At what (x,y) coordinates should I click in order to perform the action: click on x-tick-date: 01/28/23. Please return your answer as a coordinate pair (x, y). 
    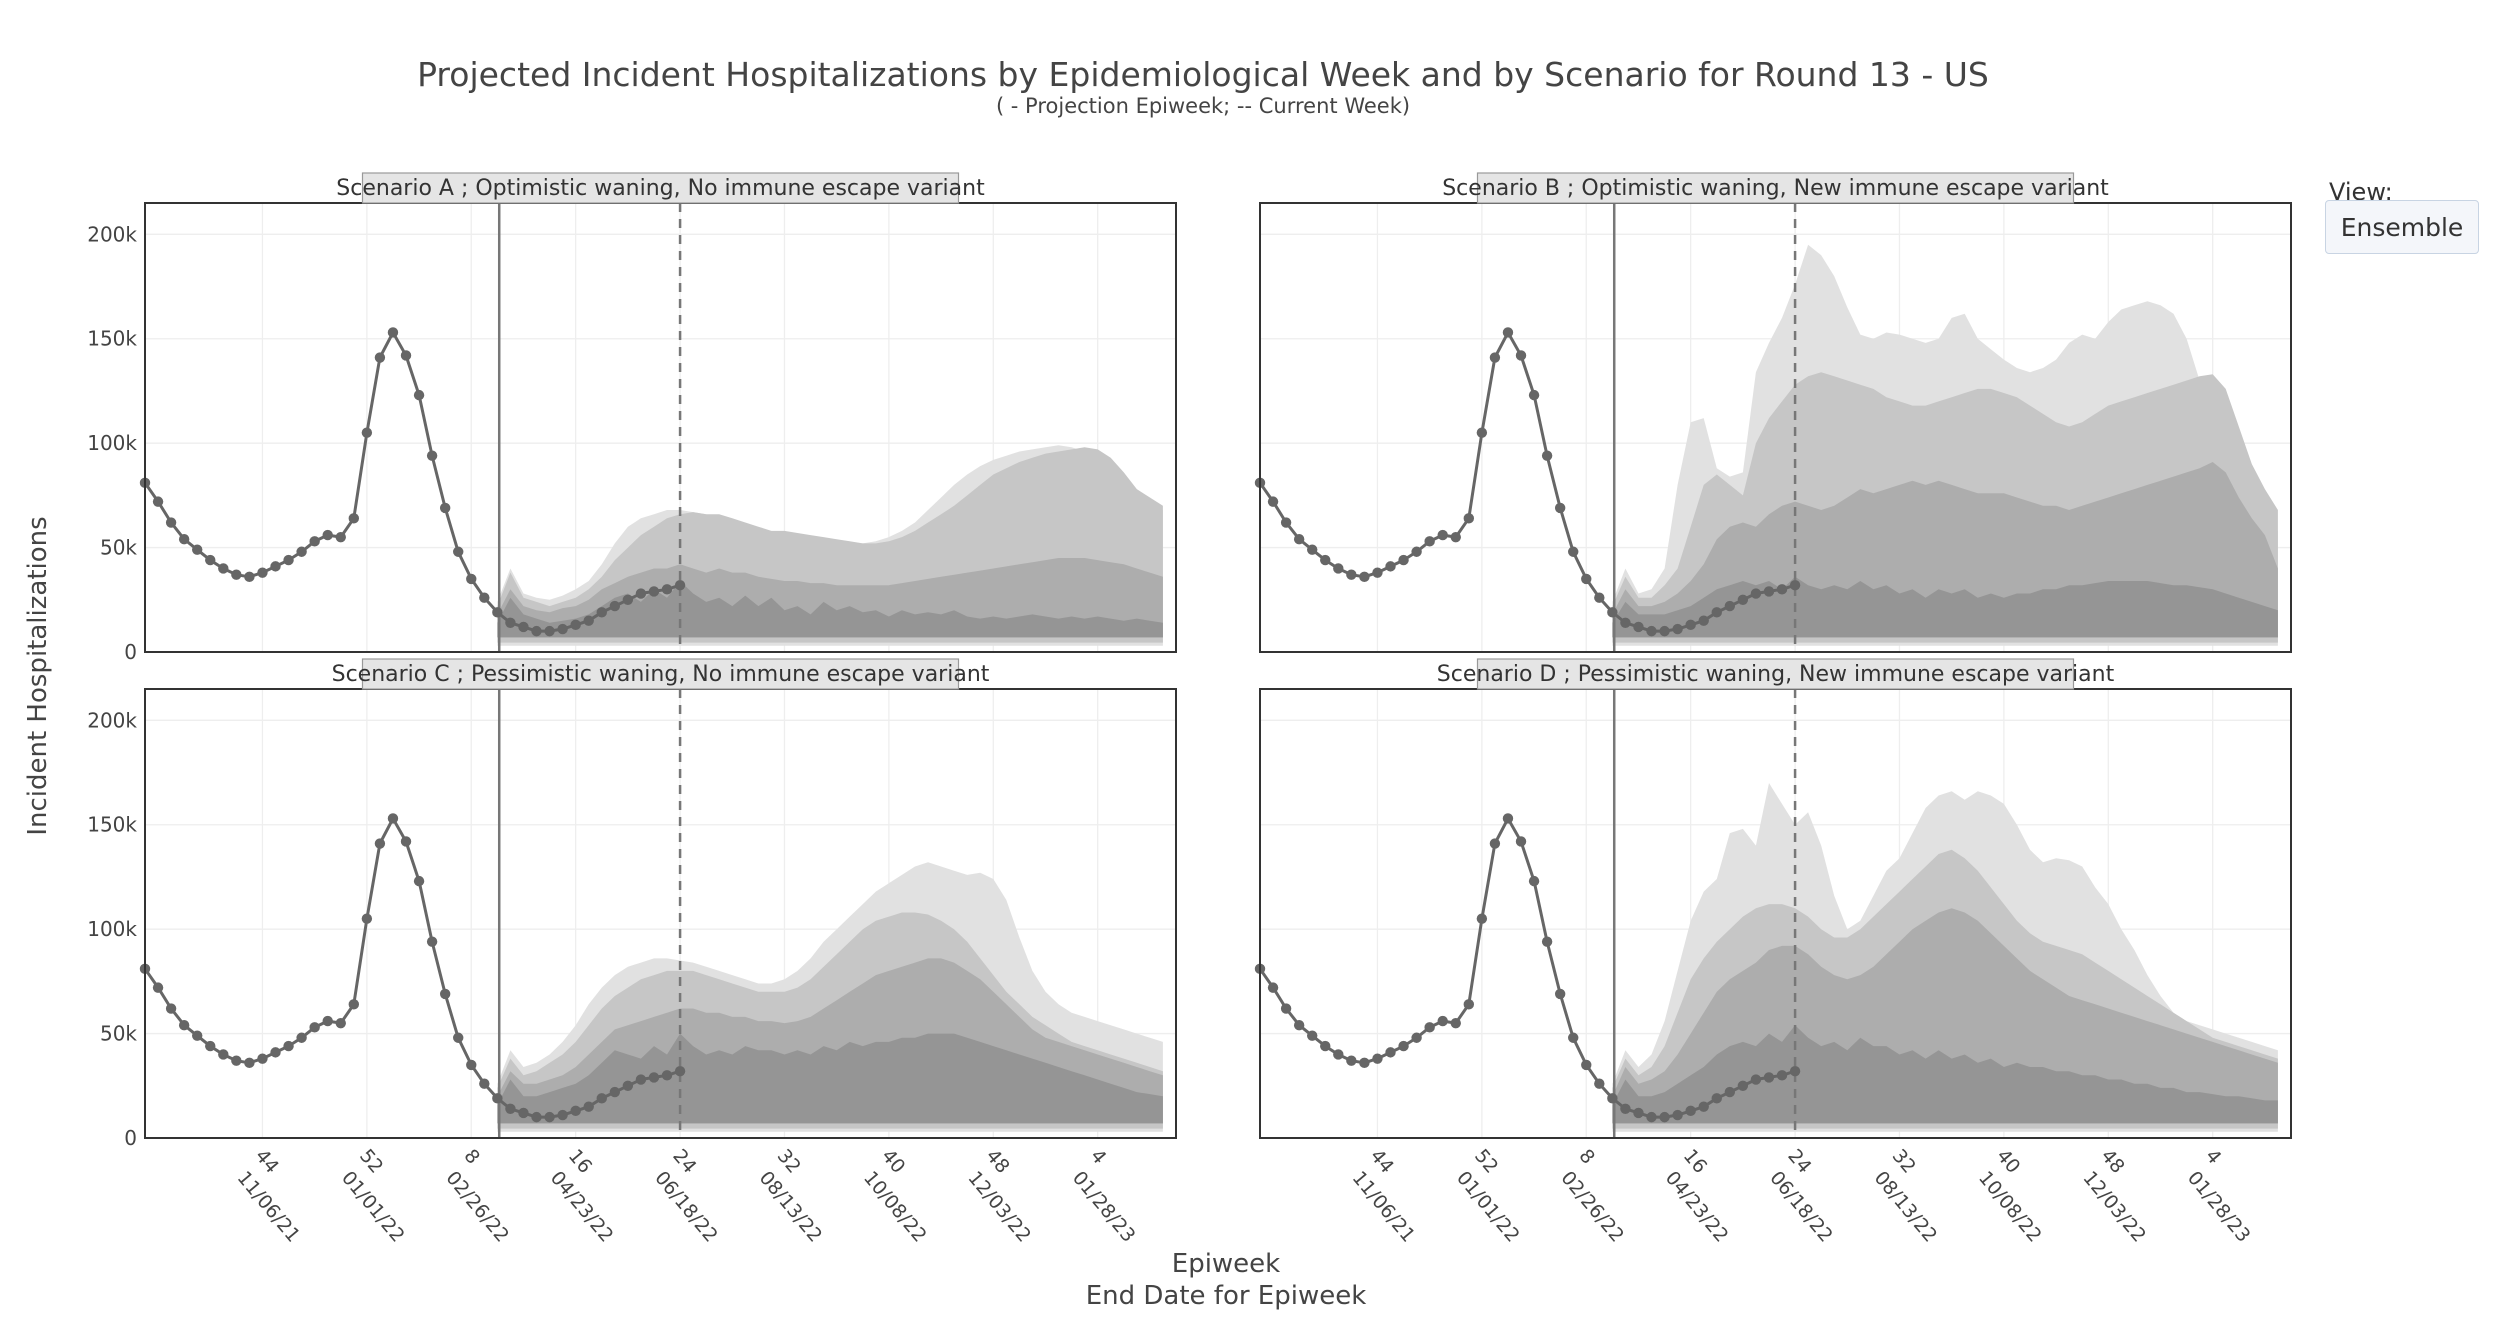
    Looking at the image, I should click on (1104, 1207).